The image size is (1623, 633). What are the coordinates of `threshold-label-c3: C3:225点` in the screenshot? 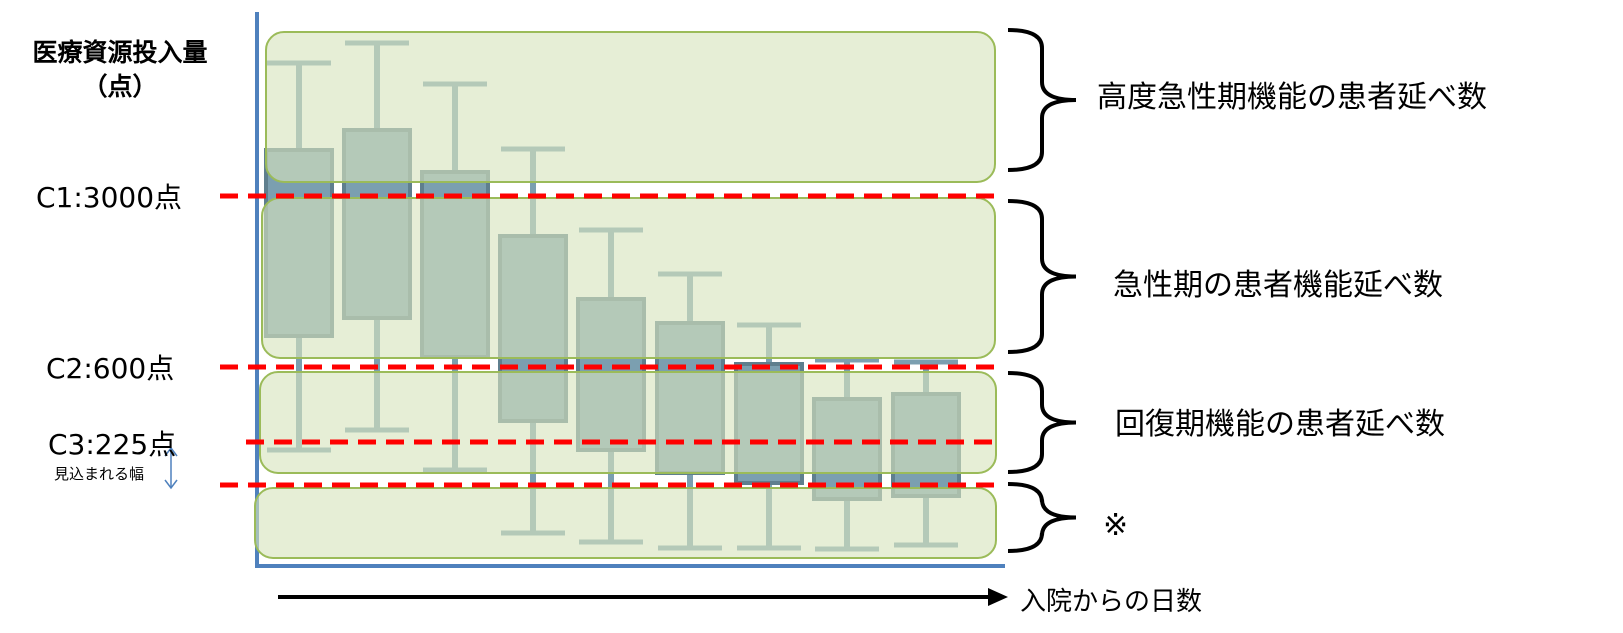 It's located at (112, 444).